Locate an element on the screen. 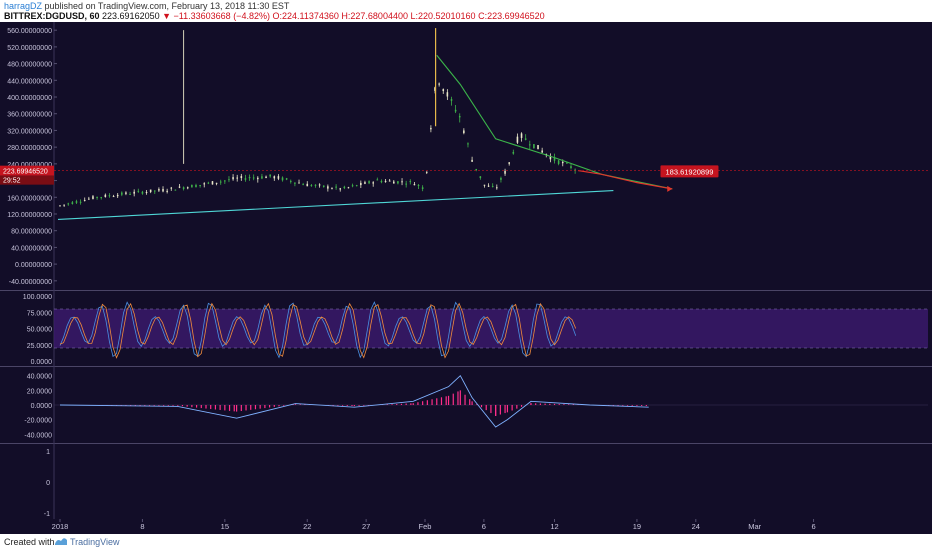 This screenshot has width=932, height=550. target-price-label: 183.61920899 is located at coordinates (689, 171).